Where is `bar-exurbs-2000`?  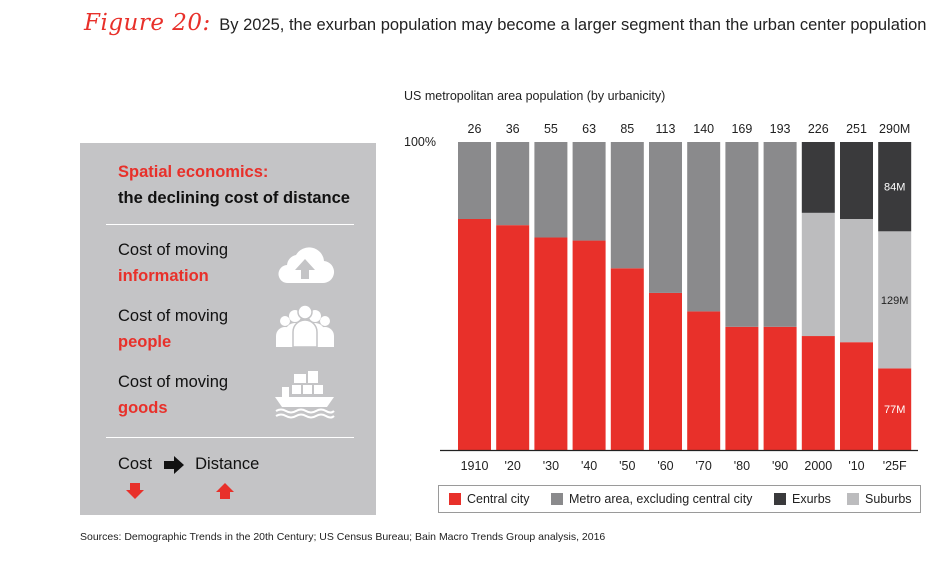
bar-exurbs-2000 is located at coordinates (818, 177).